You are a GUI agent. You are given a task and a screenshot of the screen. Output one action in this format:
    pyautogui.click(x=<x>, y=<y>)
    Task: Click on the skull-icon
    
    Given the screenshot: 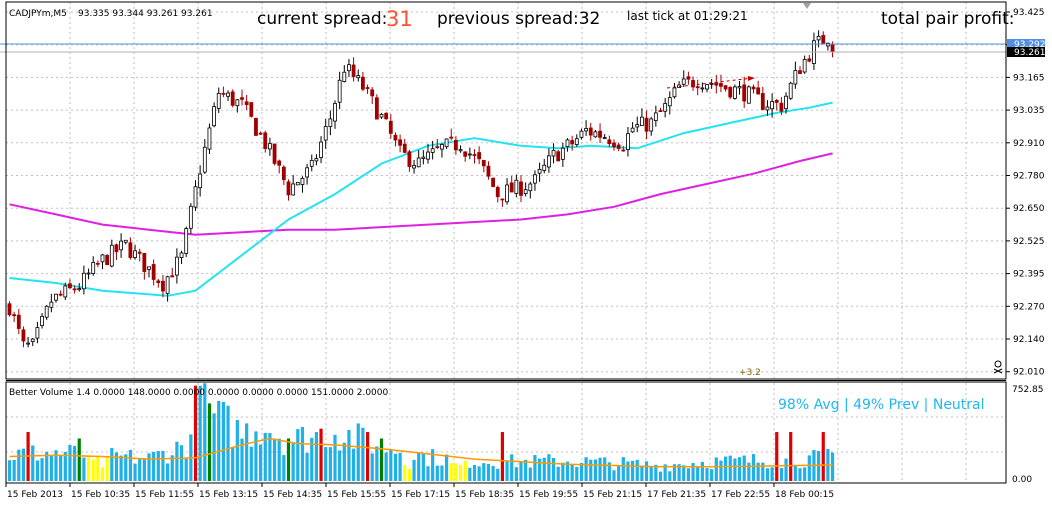 What is the action you would take?
    pyautogui.click(x=998, y=367)
    